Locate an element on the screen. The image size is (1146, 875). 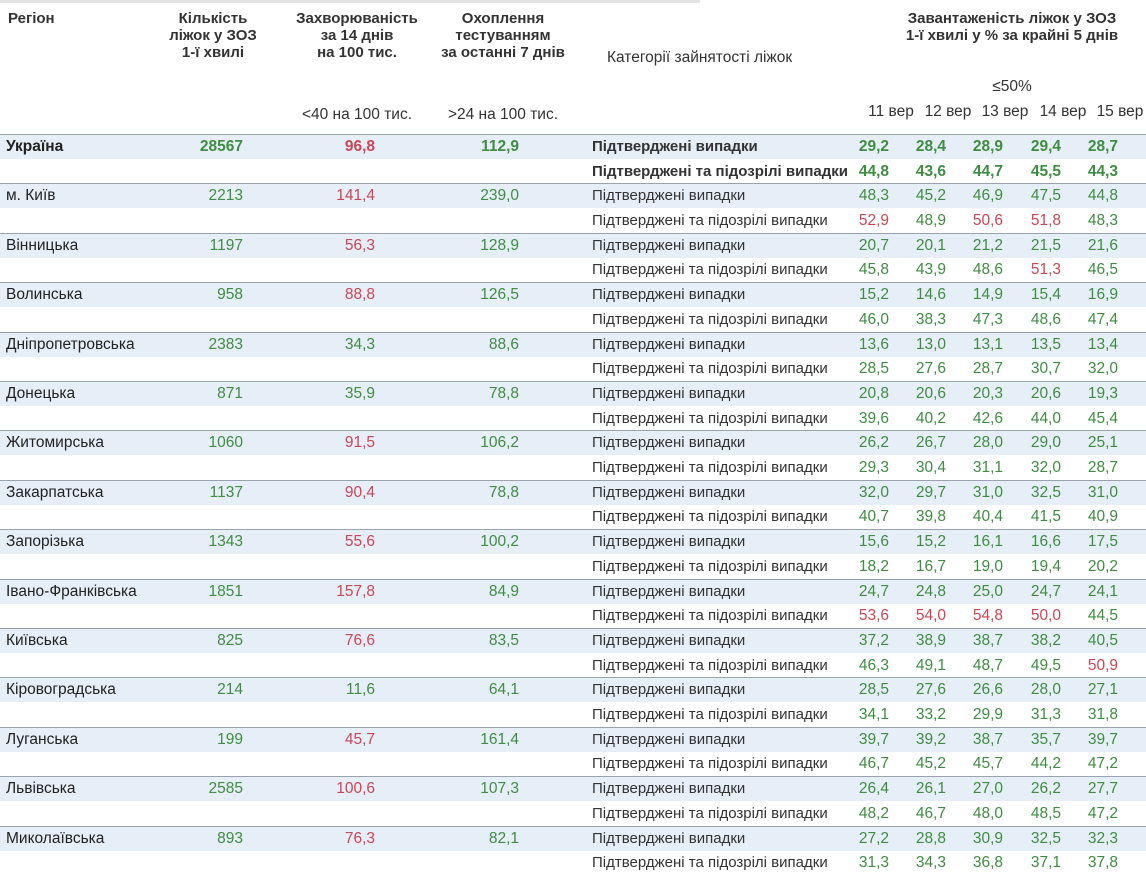
occupancy-value: 26,6 is located at coordinates (987, 690).